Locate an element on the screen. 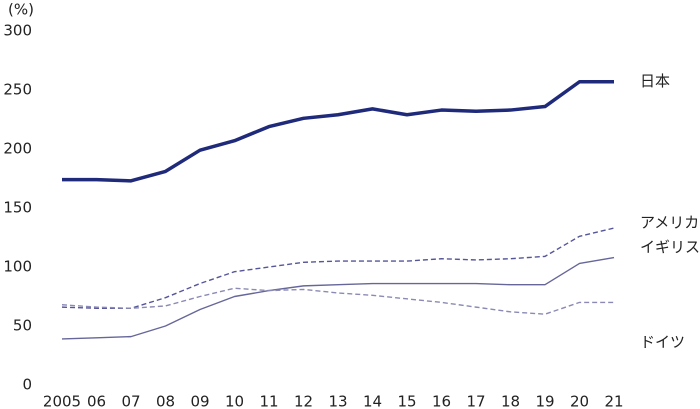  y-tick-label: 250 is located at coordinates (17, 90).